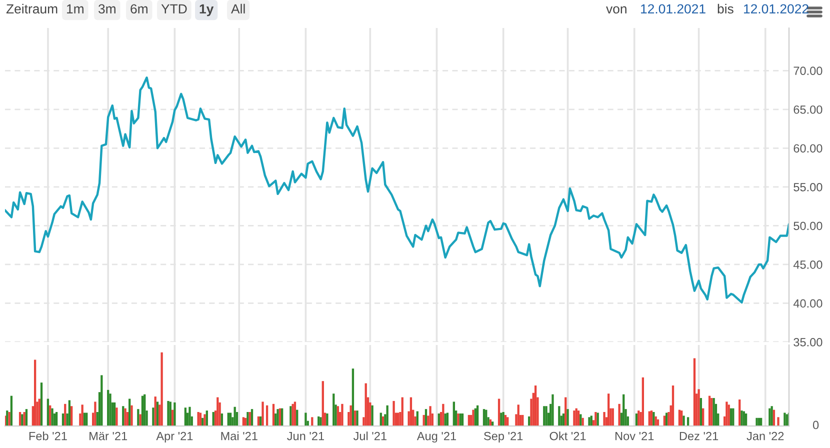  Describe the element at coordinates (808, 187) in the screenshot. I see `y-tick-label: 55.00` at that location.